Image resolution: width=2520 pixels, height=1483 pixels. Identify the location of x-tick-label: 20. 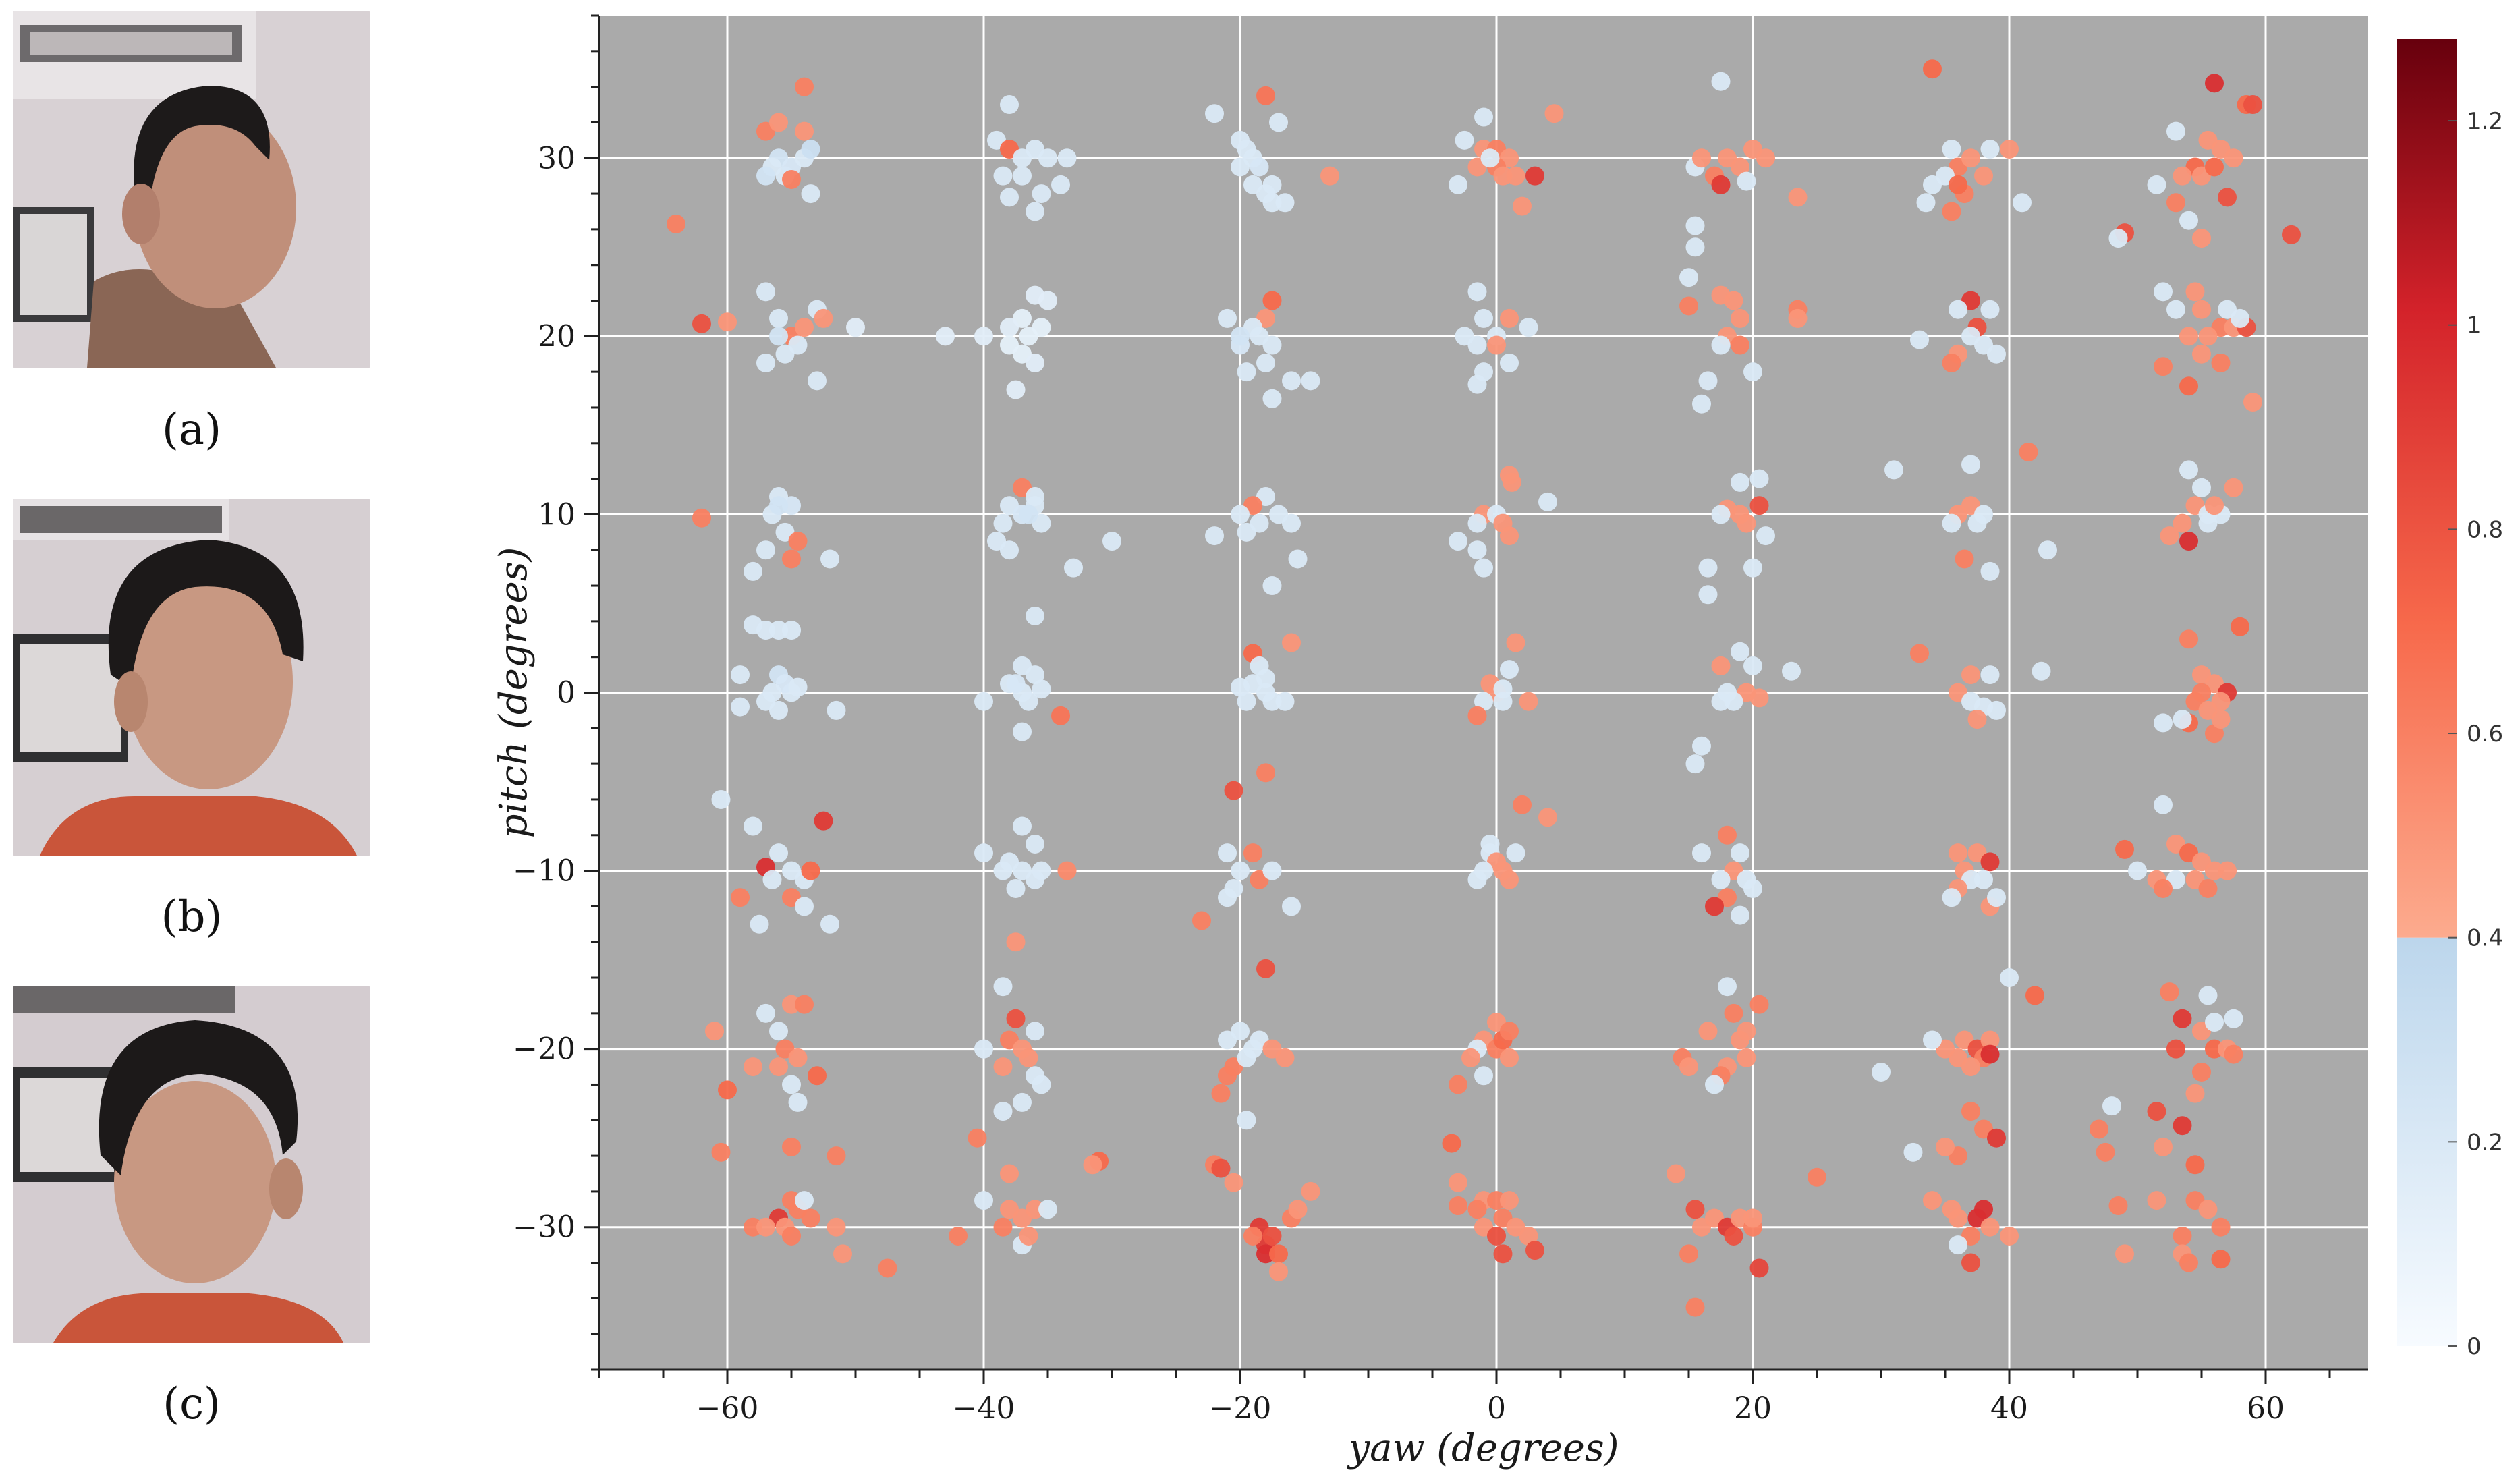
(1753, 1409).